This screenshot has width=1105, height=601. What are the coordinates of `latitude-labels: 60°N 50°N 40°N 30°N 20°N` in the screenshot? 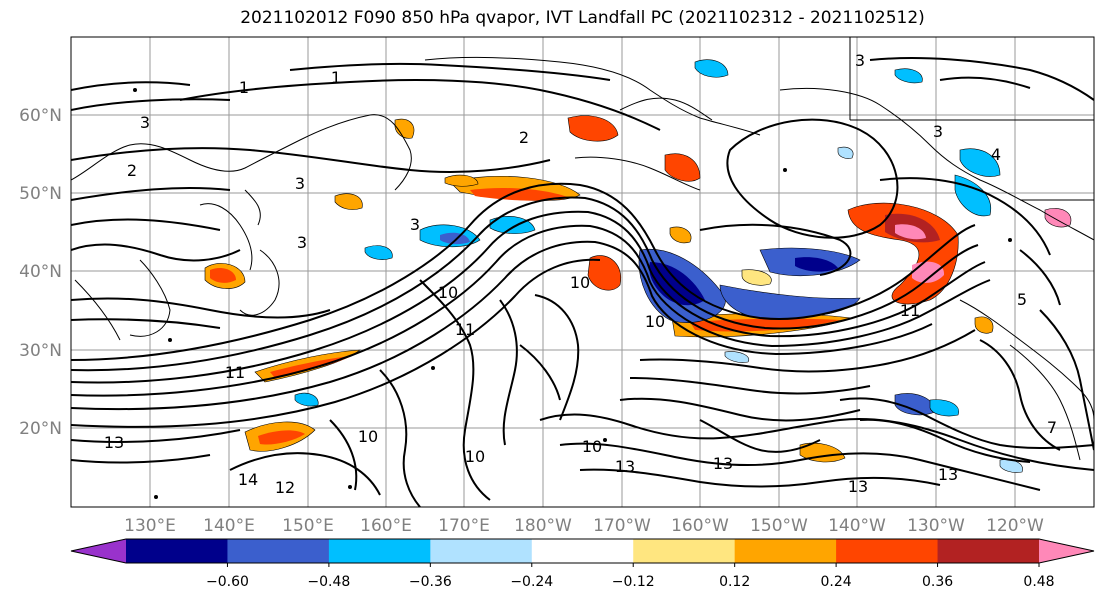 It's located at (40, 272).